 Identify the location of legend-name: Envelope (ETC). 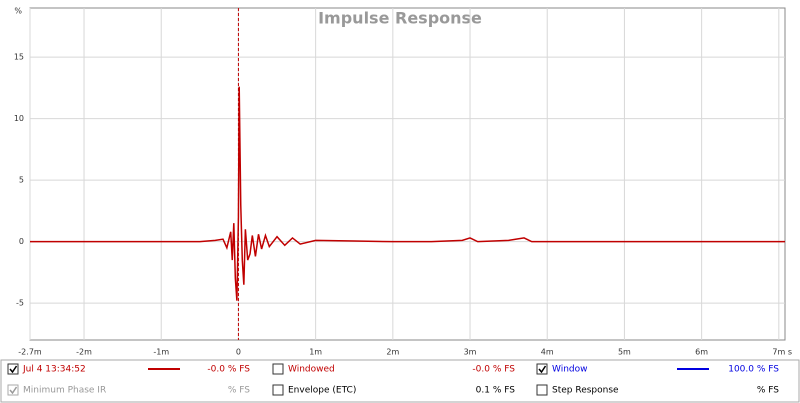
(322, 391).